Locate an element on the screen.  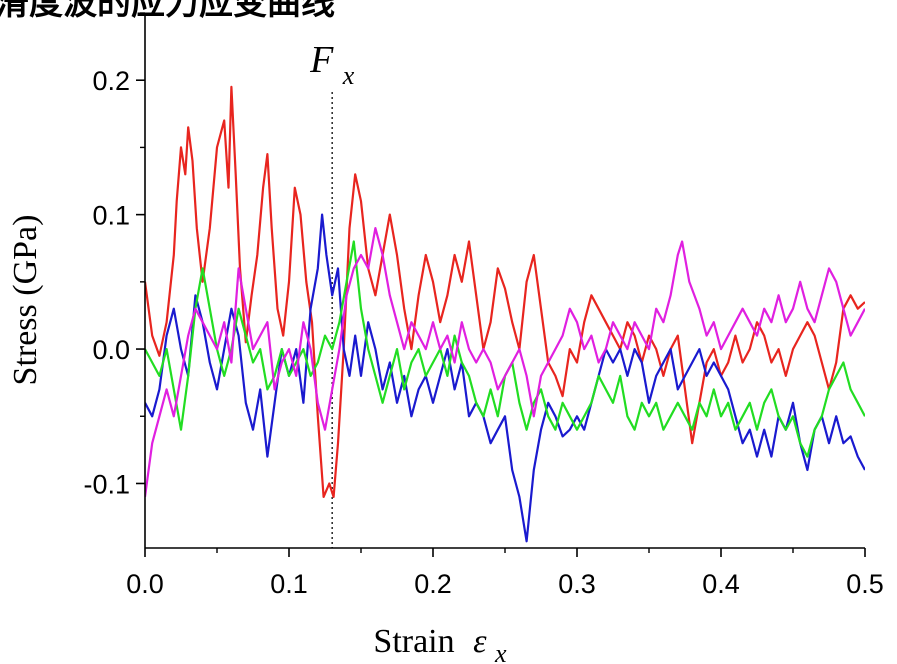
x-tick-label: 0.2 is located at coordinates (433, 584).